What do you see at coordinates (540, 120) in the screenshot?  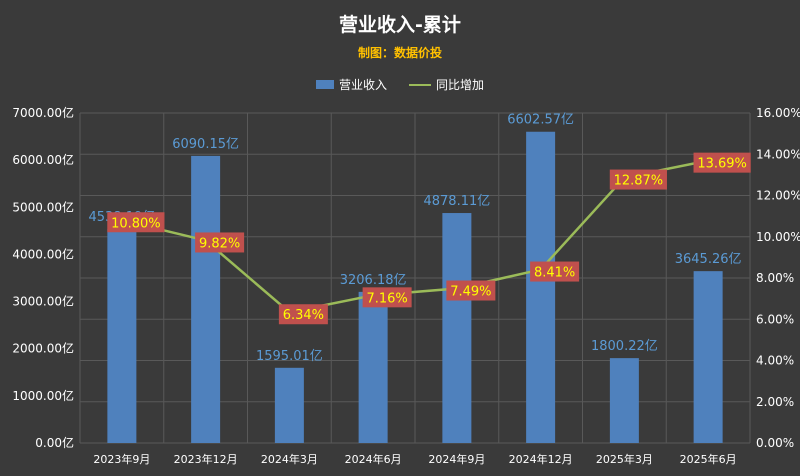 I see `revenue-data-label: 6602.57亿` at bounding box center [540, 120].